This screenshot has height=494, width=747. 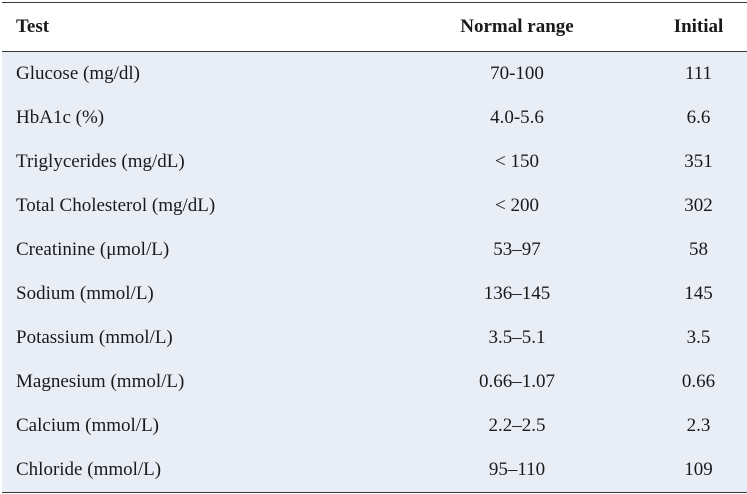 What do you see at coordinates (698, 425) in the screenshot?
I see `cell-initial: 2.3` at bounding box center [698, 425].